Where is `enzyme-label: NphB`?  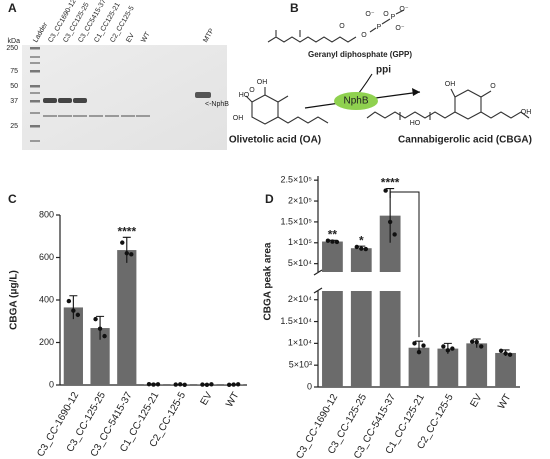
enzyme-label: NphB is located at coordinates (355, 101).